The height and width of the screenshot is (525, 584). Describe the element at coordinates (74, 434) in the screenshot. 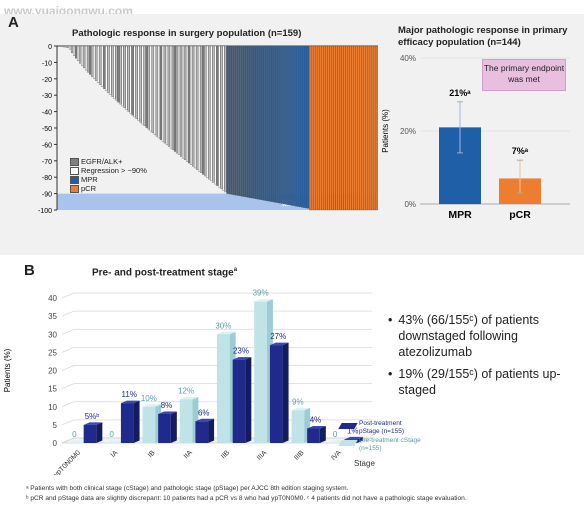

I see `stage-bar-pre-label: 0` at that location.